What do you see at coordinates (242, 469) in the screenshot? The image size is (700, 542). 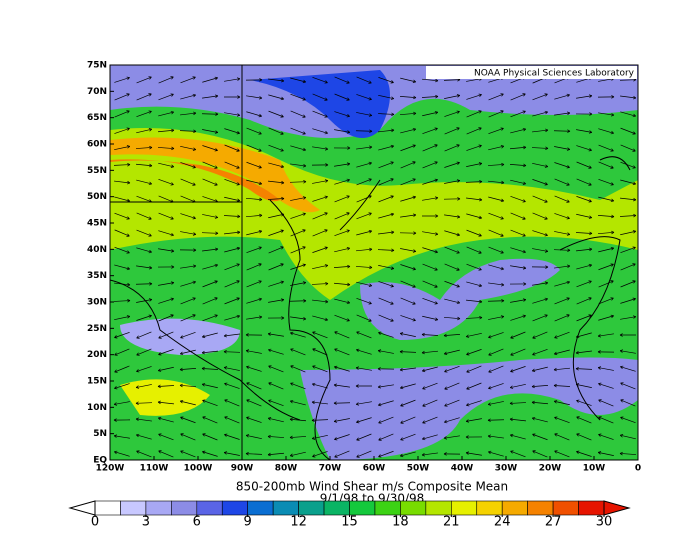 I see `lon-label: 90W` at bounding box center [242, 469].